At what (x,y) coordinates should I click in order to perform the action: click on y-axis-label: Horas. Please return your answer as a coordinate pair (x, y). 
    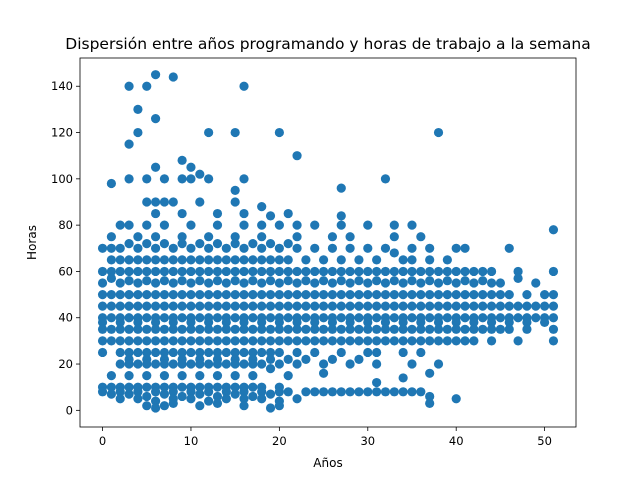
    Looking at the image, I should click on (32, 242).